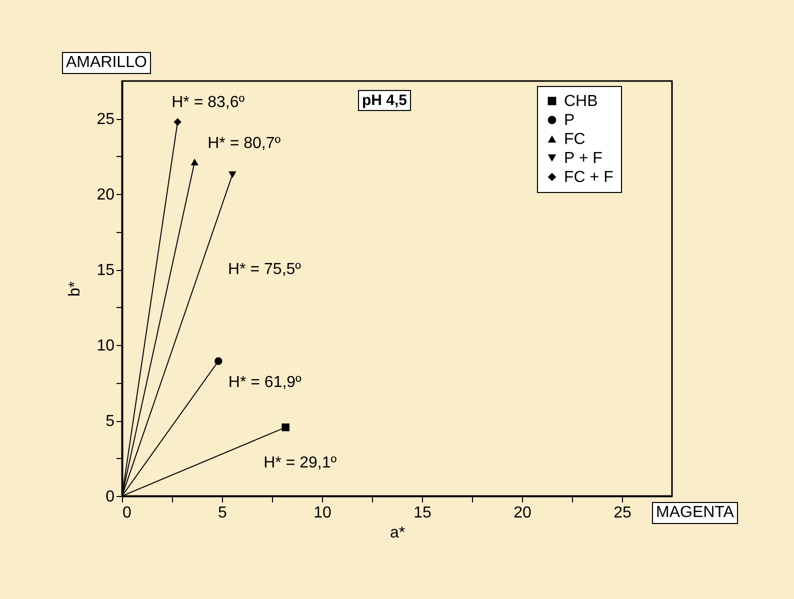  I want to click on text: MAGENTA, so click(695, 513).